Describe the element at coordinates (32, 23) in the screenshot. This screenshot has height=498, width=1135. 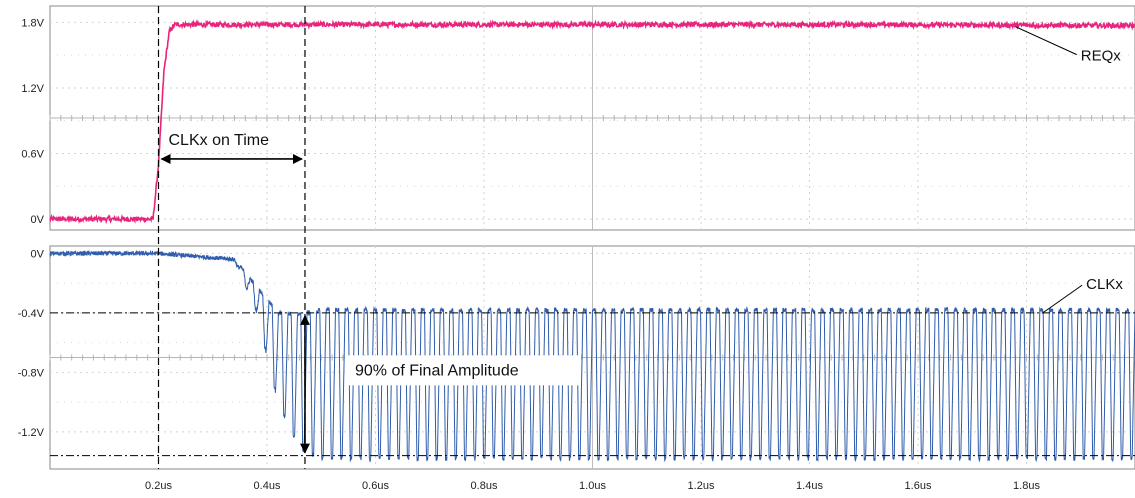
I see `y-tick-label: 1.8V` at that location.